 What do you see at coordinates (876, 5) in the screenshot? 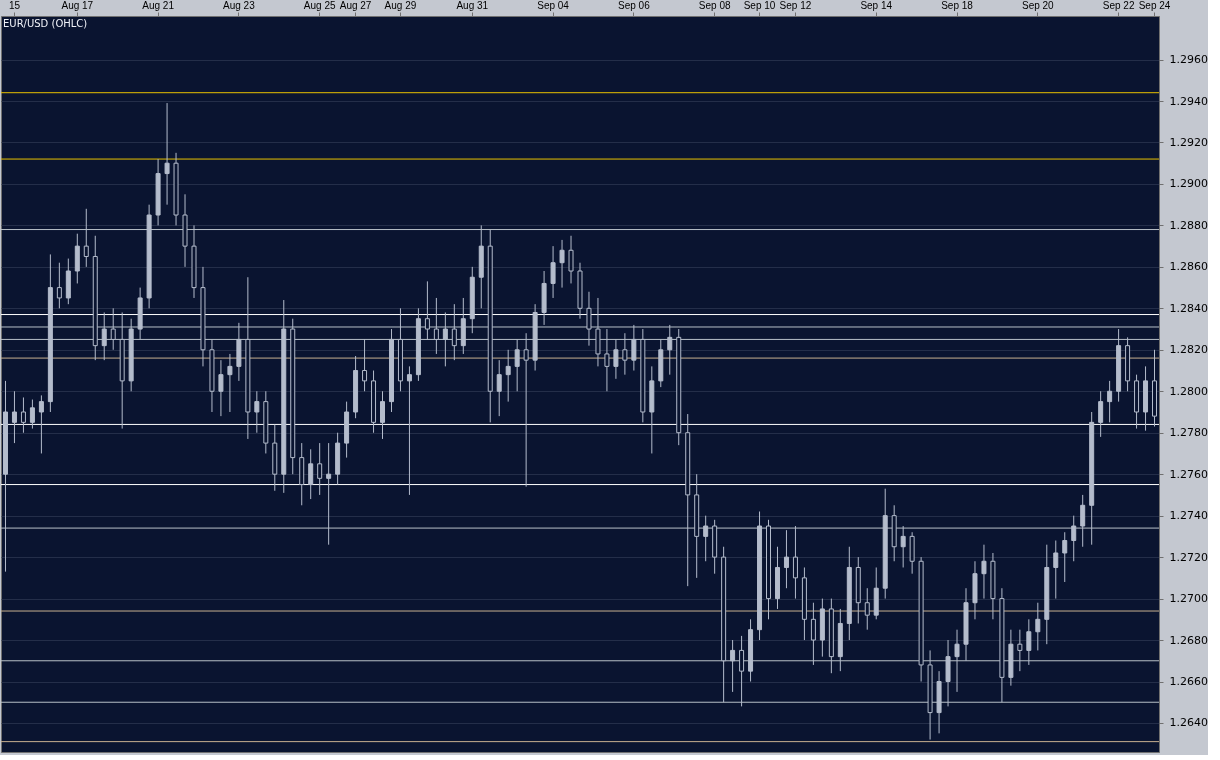
I see `x-tick-label: Sep 14` at bounding box center [876, 5].